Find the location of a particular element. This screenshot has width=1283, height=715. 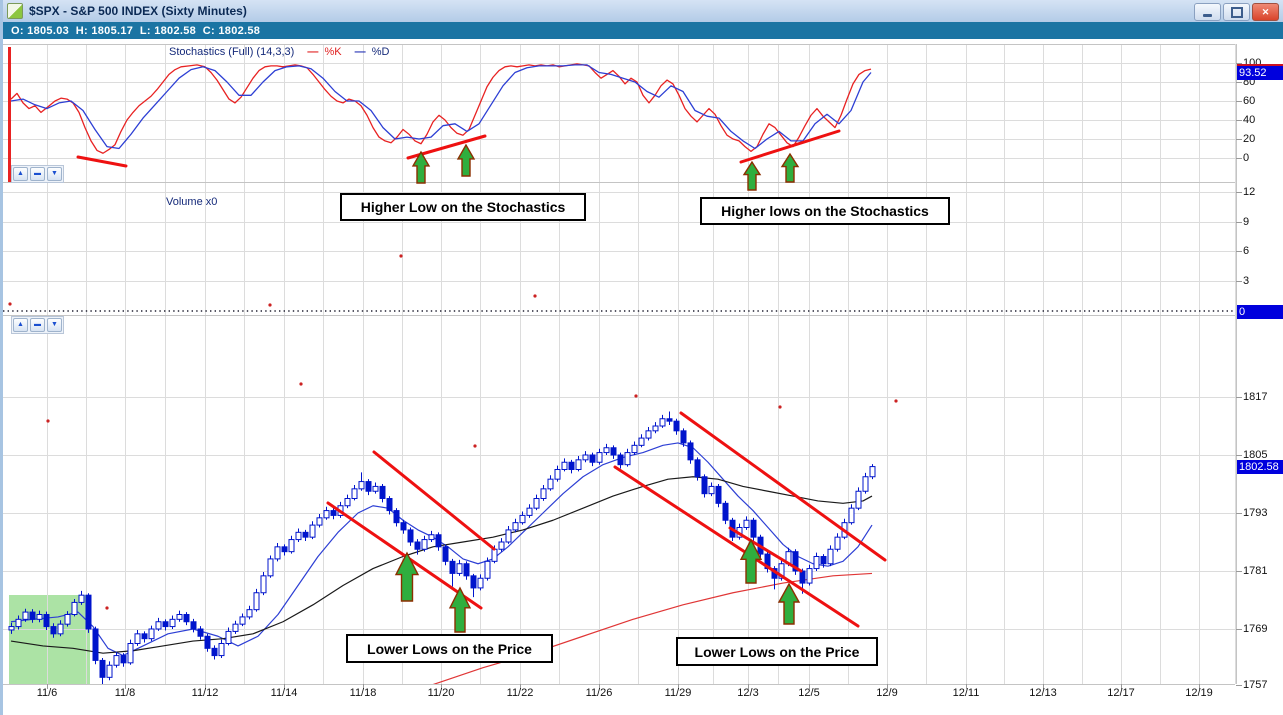

annotation-box-3: Lower Lows on the Price is located at coordinates (449, 648).